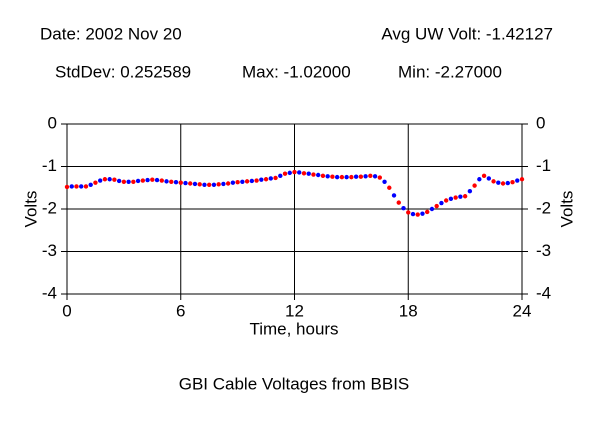 This screenshot has width=596, height=422. I want to click on annotation: Min: -2.27000, so click(450, 71).